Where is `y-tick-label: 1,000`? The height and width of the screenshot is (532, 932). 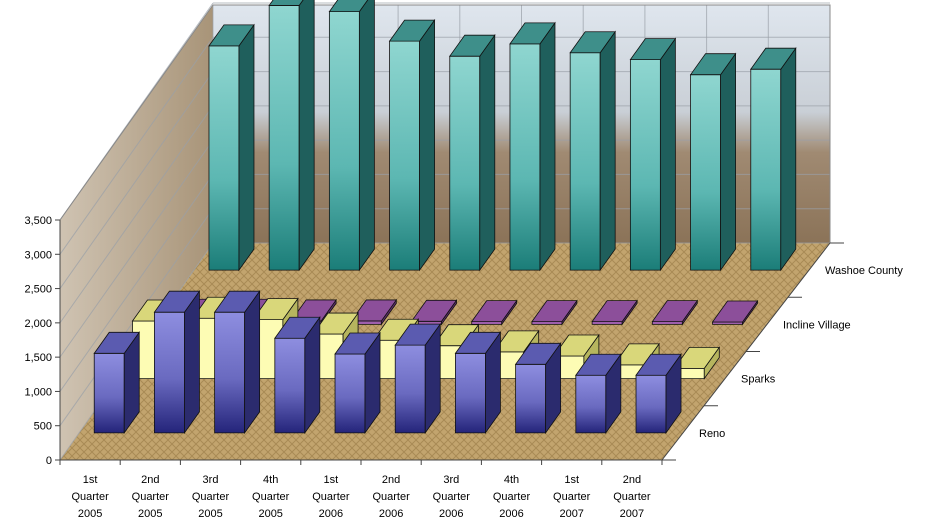 y-tick-label: 1,000 is located at coordinates (38, 392).